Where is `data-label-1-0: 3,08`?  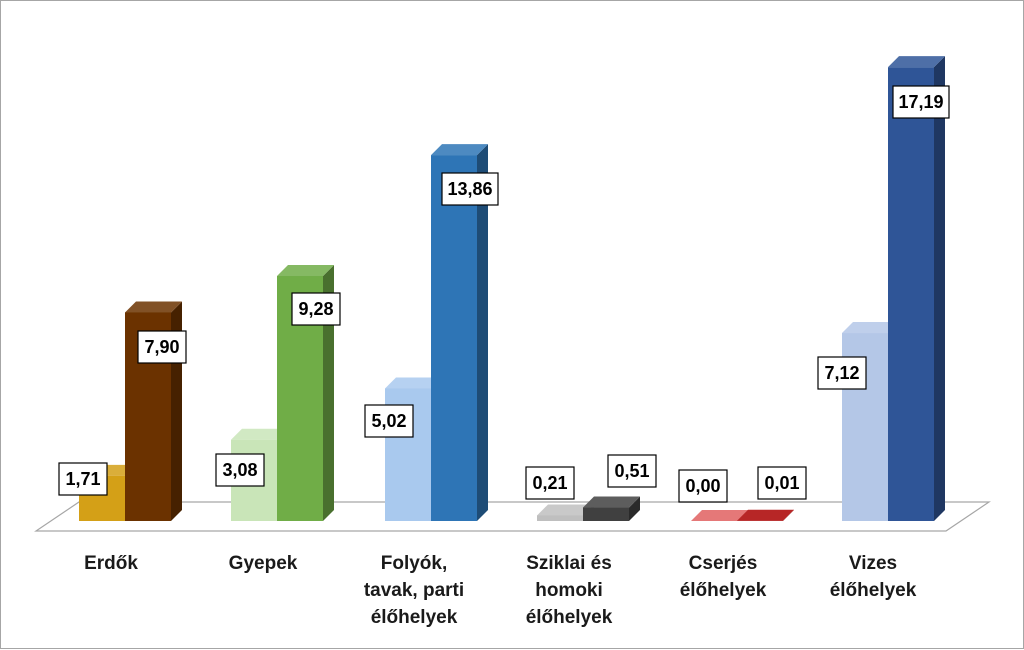 data-label-1-0: 3,08 is located at coordinates (239, 470).